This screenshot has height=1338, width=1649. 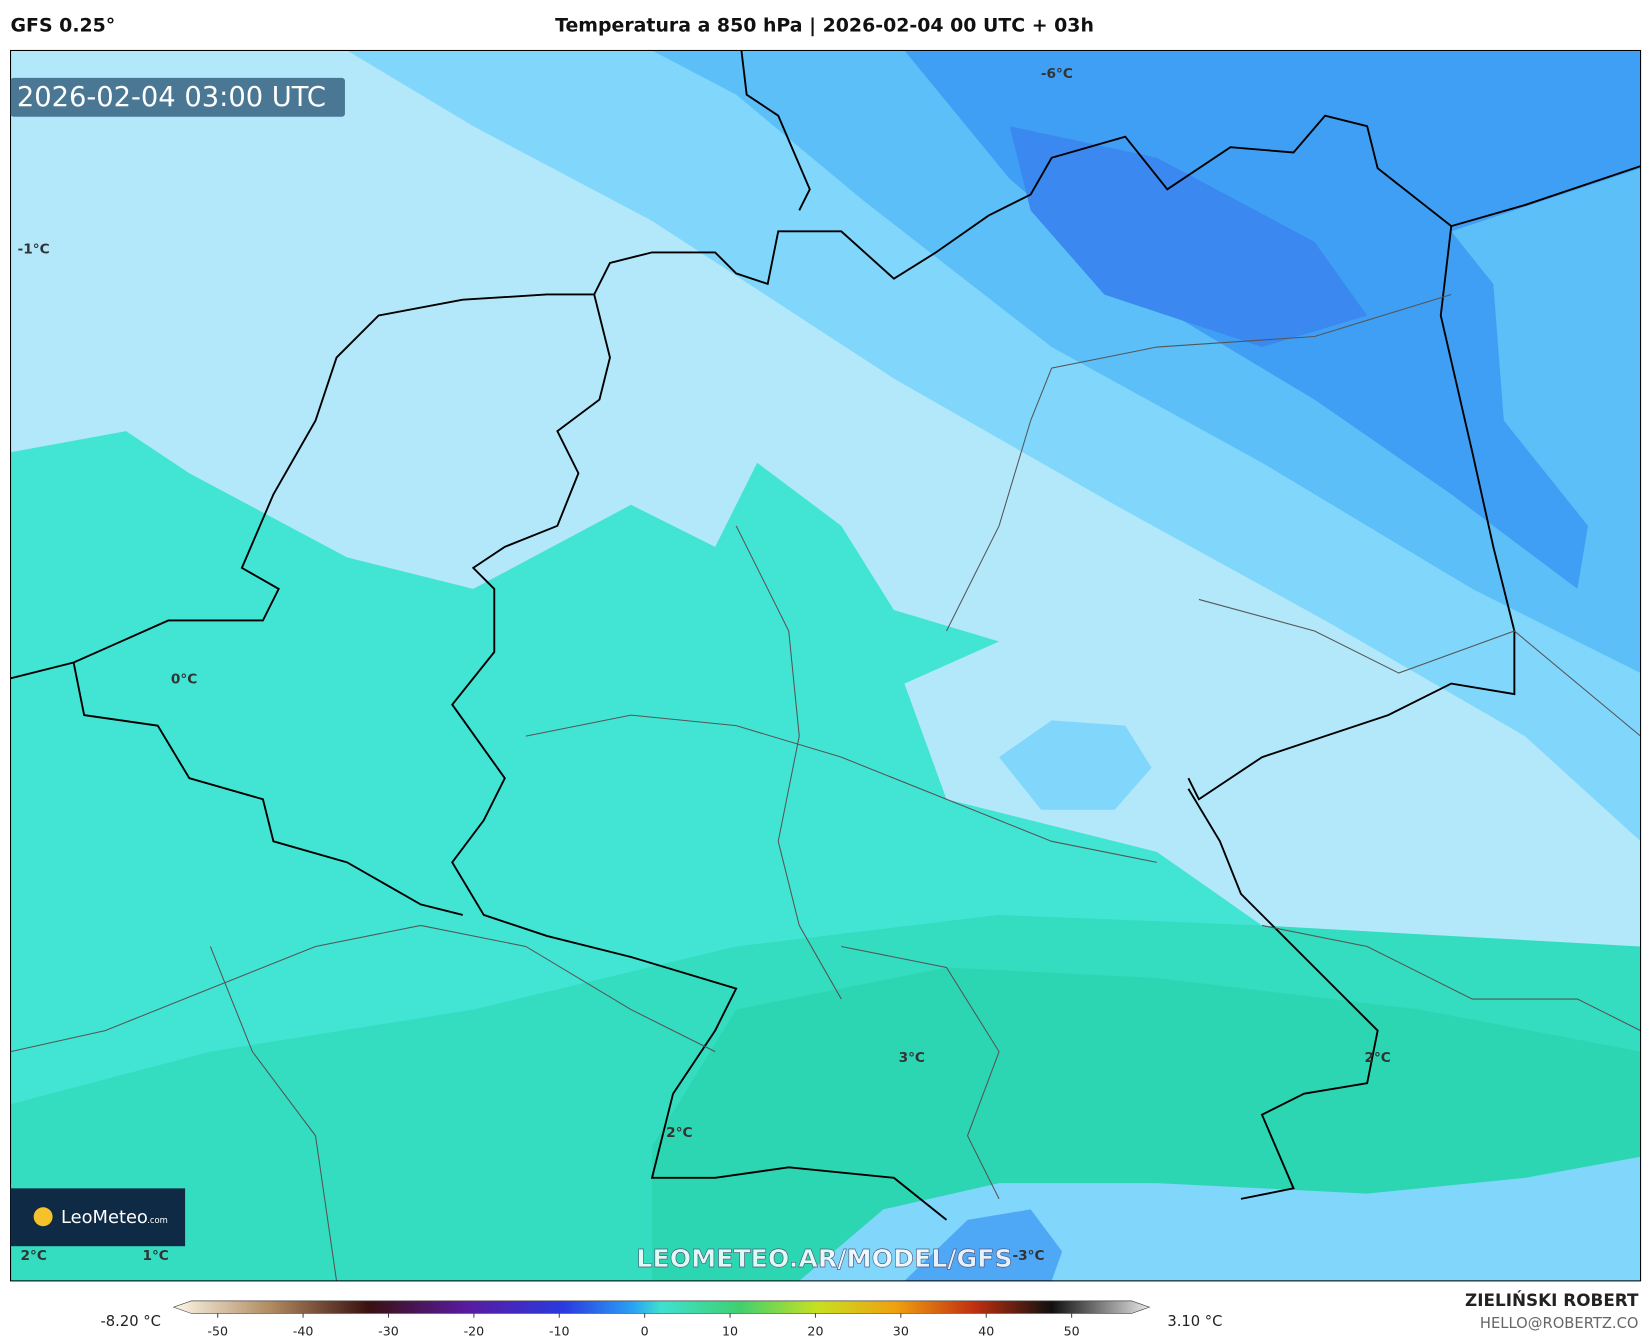 I want to click on contour-label: 3°C, so click(x=912, y=1058).